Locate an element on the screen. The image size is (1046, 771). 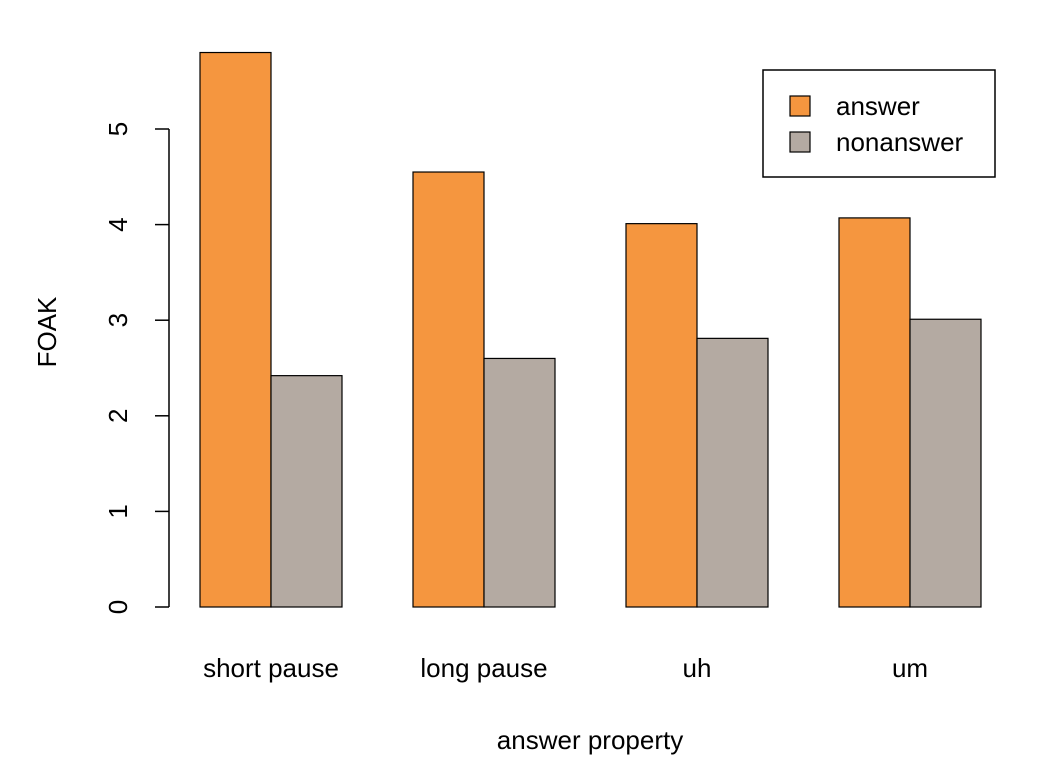
y-tick-label: 5 is located at coordinates (118, 129).